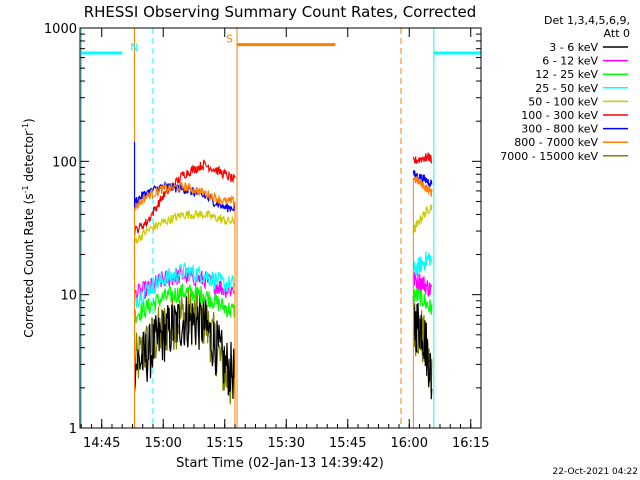 The height and width of the screenshot is (480, 640). Describe the element at coordinates (566, 88) in the screenshot. I see `legend-label: 25 - 50 keV` at that location.